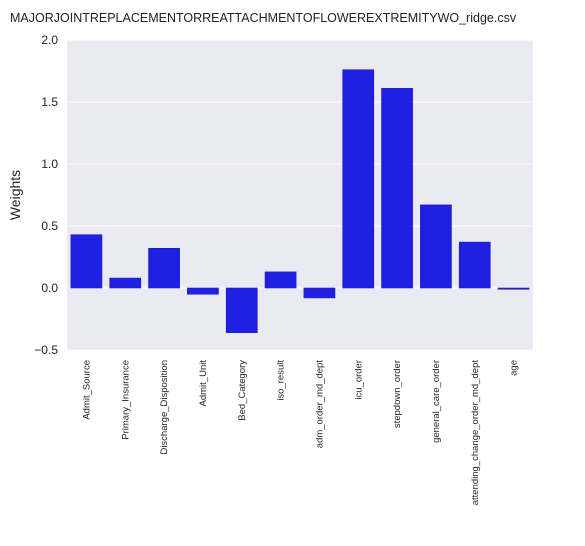 The height and width of the screenshot is (546, 585). What do you see at coordinates (49, 40) in the screenshot?
I see `y-tick-label: 2.0` at bounding box center [49, 40].